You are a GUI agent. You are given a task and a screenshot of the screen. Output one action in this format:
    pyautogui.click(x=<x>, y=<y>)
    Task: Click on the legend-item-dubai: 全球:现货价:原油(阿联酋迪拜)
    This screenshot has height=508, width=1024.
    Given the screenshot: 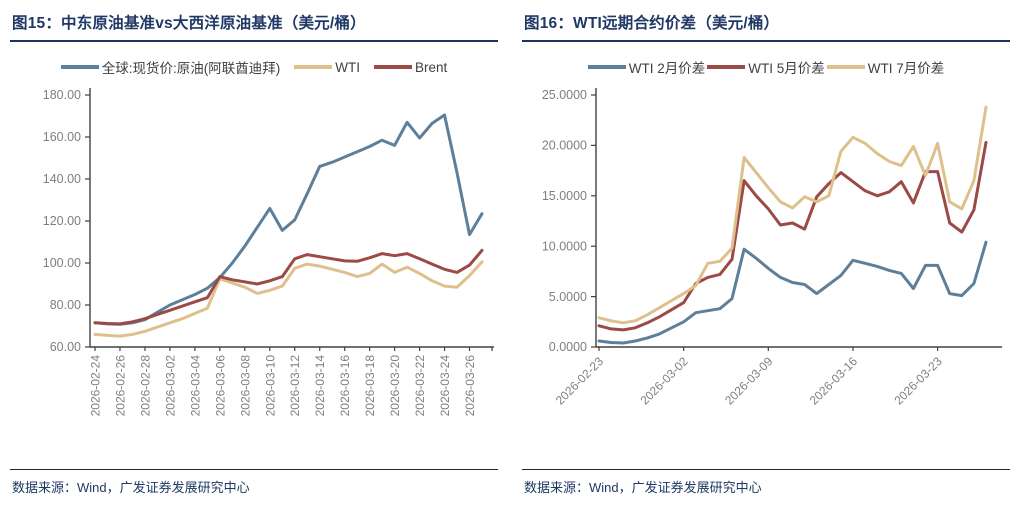 What is the action you would take?
    pyautogui.click(x=170, y=67)
    